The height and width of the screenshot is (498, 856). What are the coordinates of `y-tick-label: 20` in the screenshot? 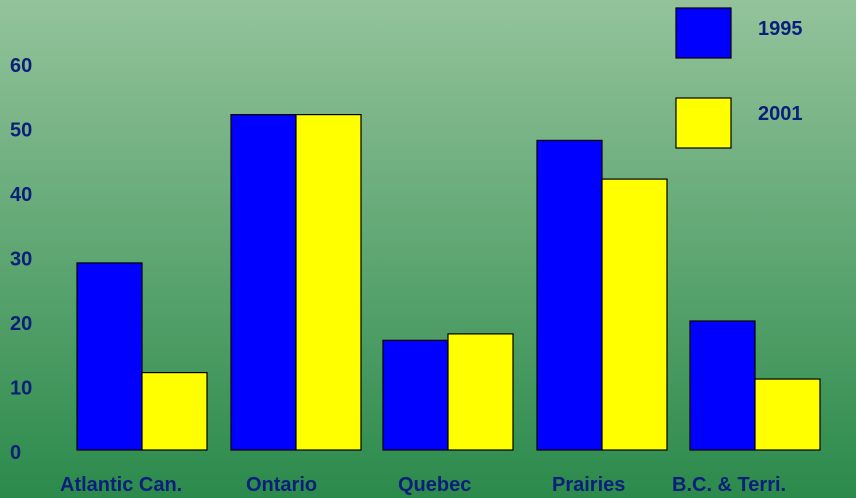 It's located at (21, 324).